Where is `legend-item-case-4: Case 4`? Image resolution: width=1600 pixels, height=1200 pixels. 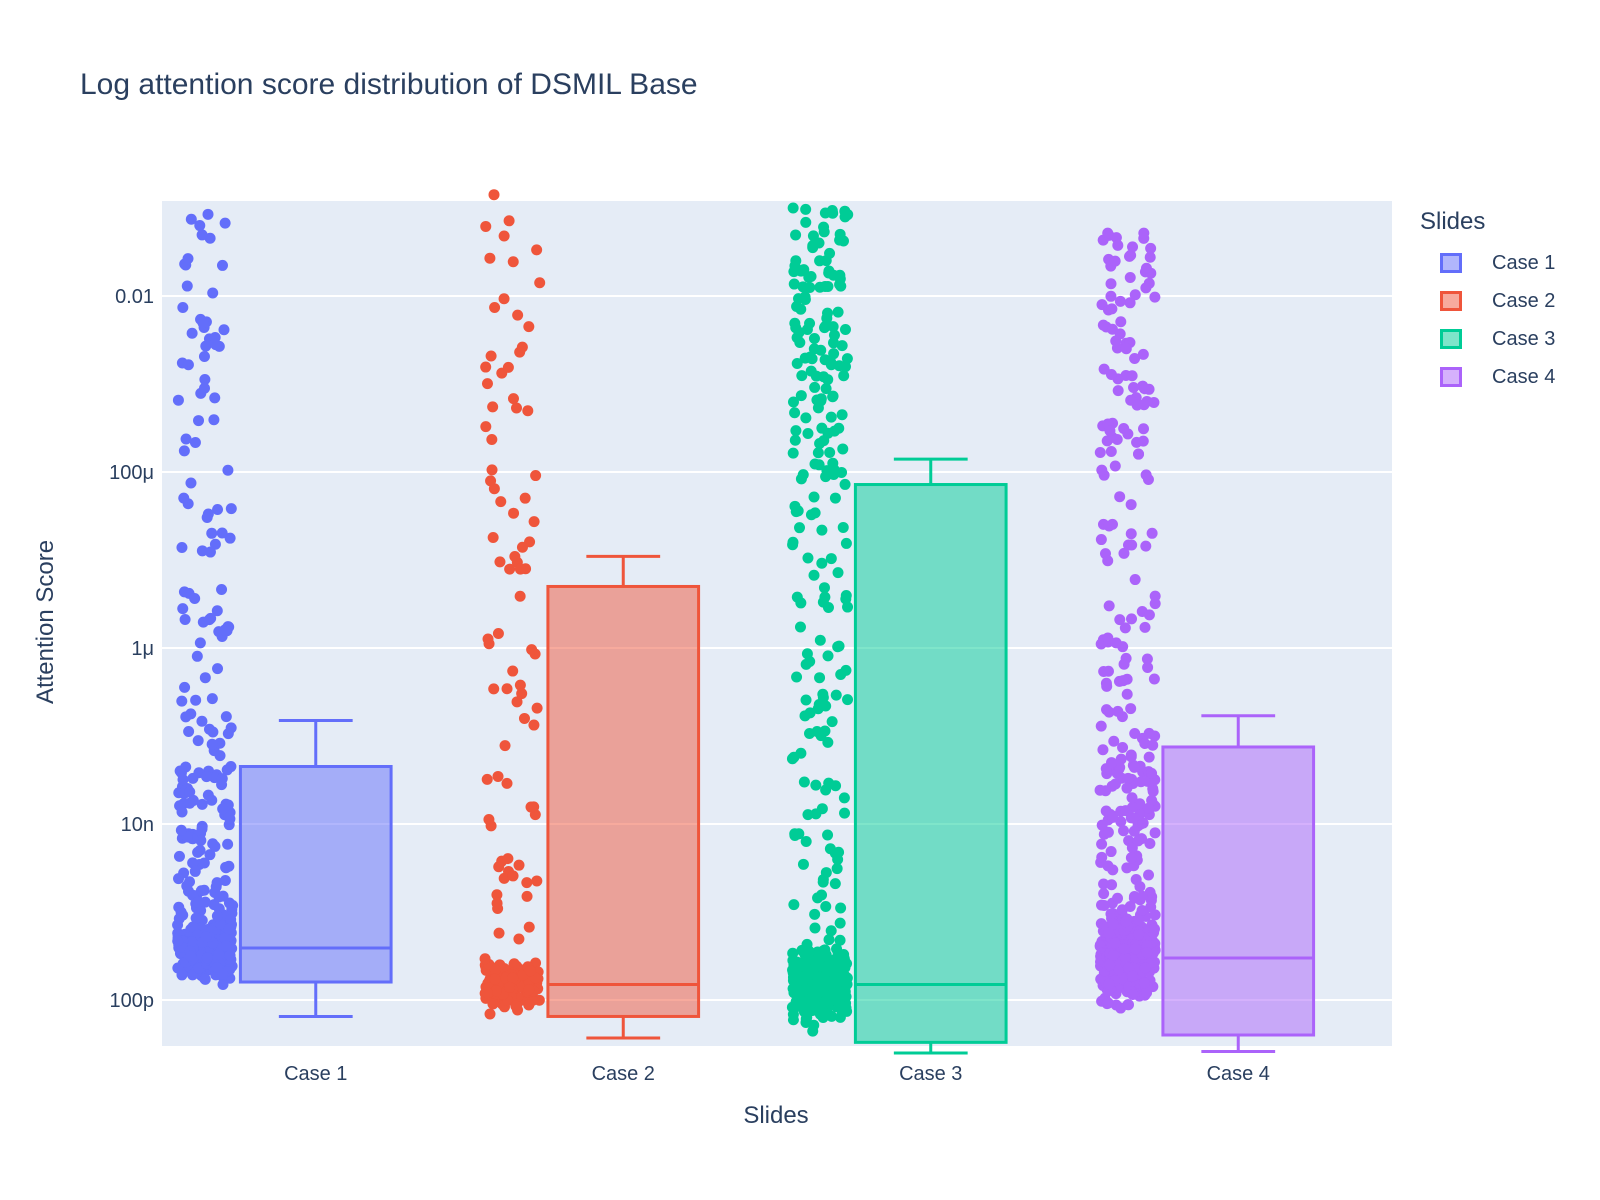
legend-item-case-4: Case 4 is located at coordinates (1487, 377).